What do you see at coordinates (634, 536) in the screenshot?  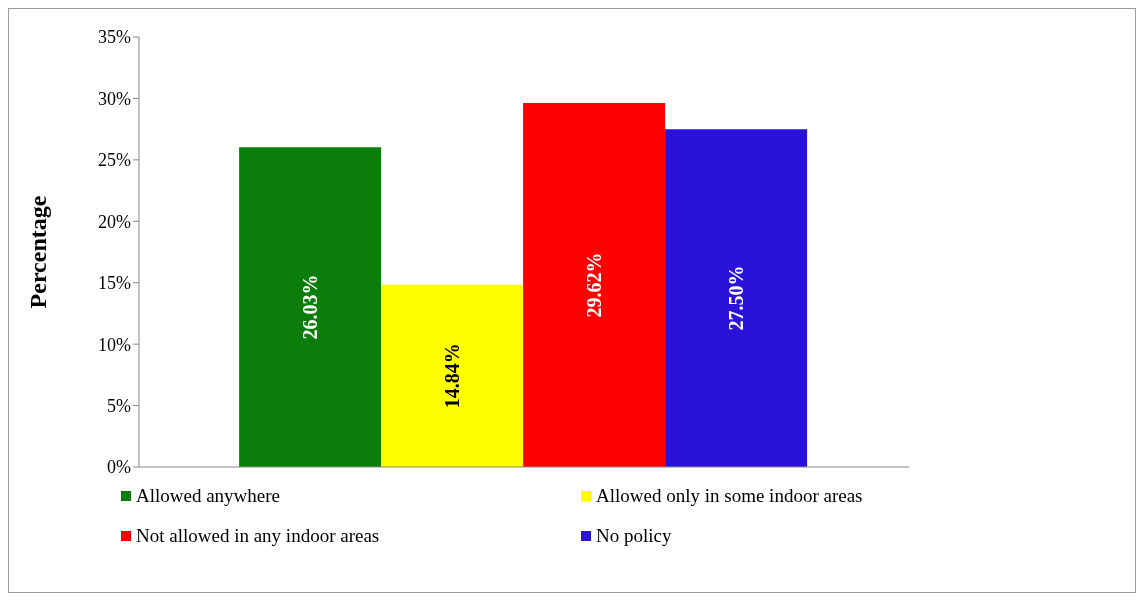 I see `legend-label: No policy` at bounding box center [634, 536].